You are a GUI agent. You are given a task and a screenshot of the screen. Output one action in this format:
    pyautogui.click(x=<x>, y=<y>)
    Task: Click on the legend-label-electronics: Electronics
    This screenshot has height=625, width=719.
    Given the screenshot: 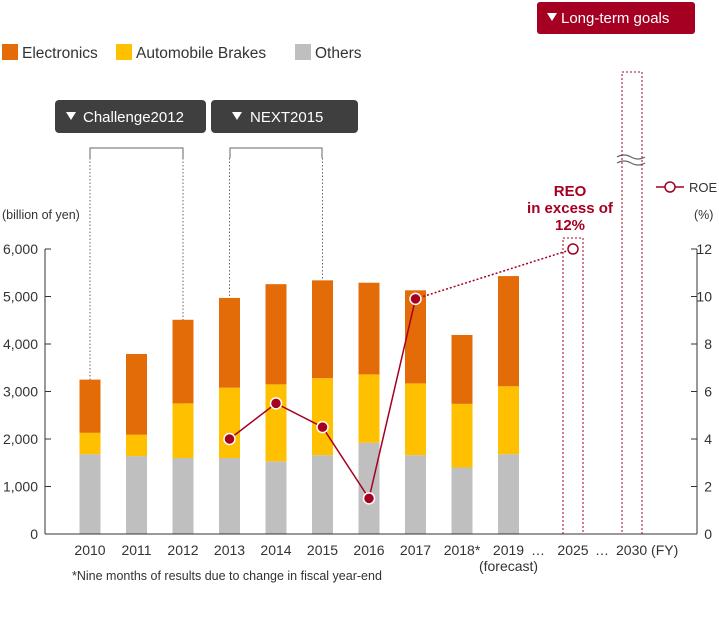 What is the action you would take?
    pyautogui.click(x=60, y=53)
    